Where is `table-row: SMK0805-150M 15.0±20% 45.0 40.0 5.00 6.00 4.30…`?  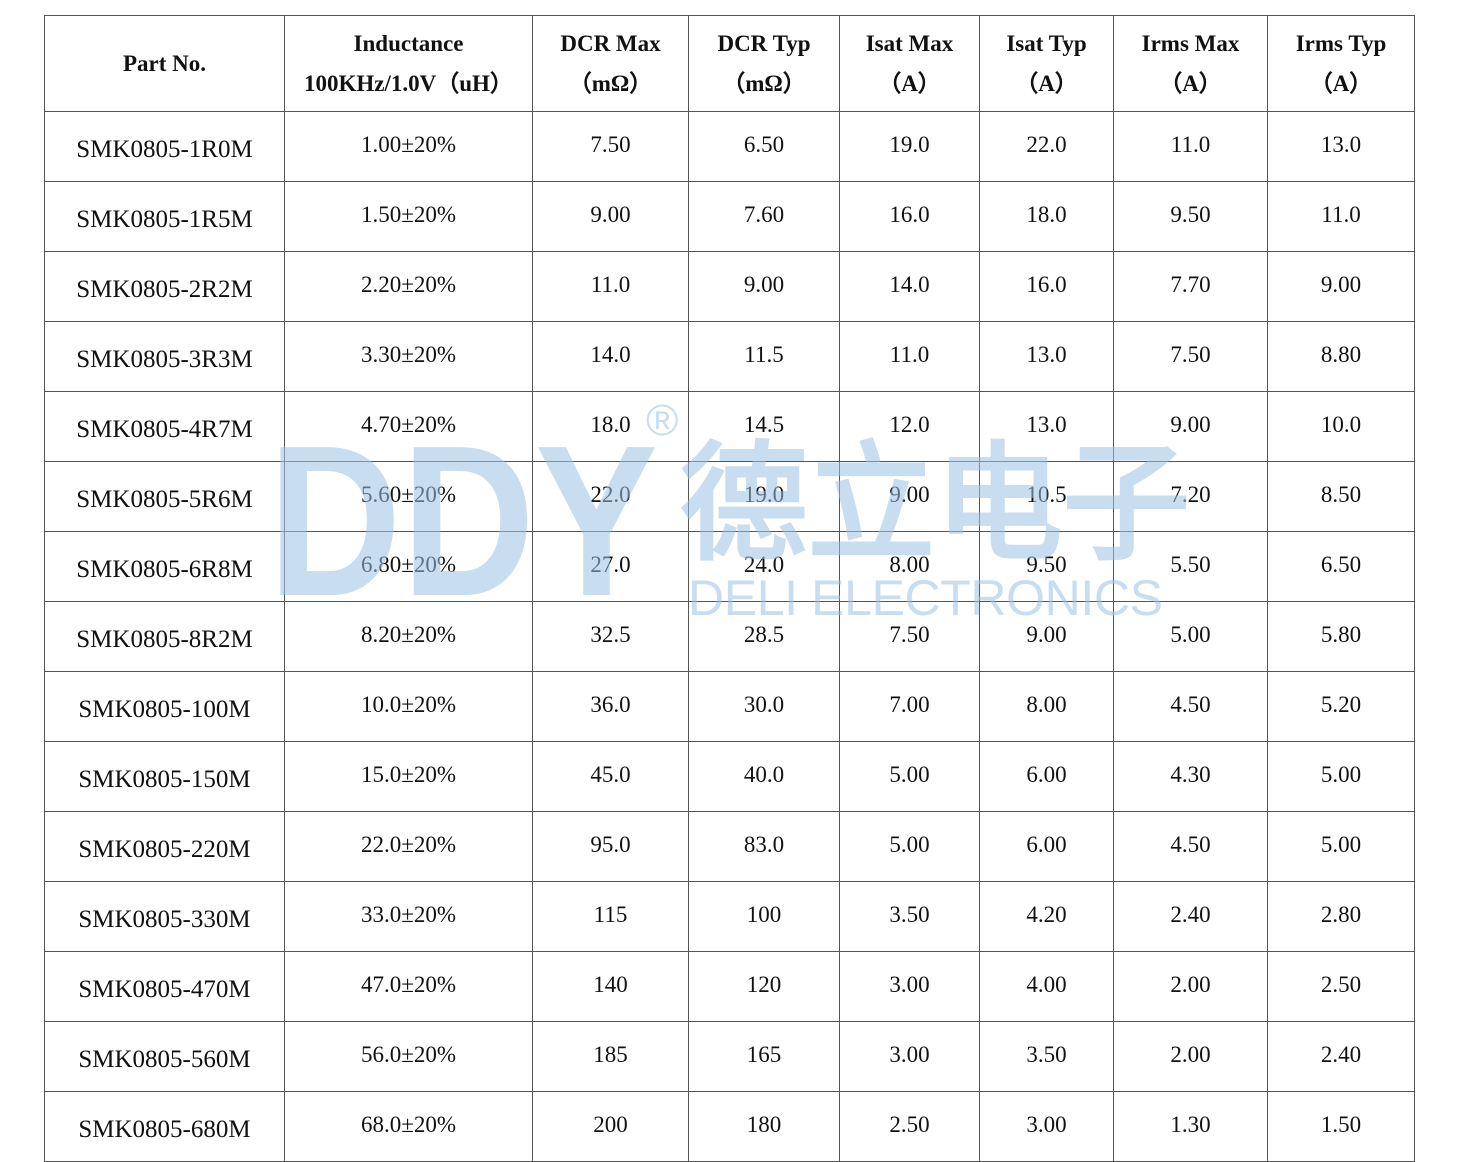 table-row: SMK0805-150M 15.0±20% 45.0 40.0 5.00 6.00 4.30… is located at coordinates (729, 776).